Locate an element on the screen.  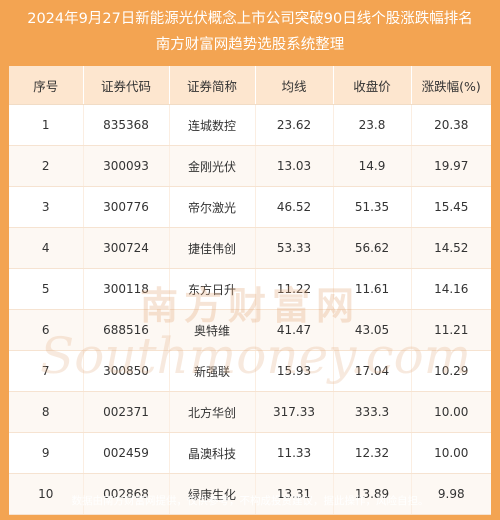
column-header-ma: 均线 is located at coordinates (294, 85).